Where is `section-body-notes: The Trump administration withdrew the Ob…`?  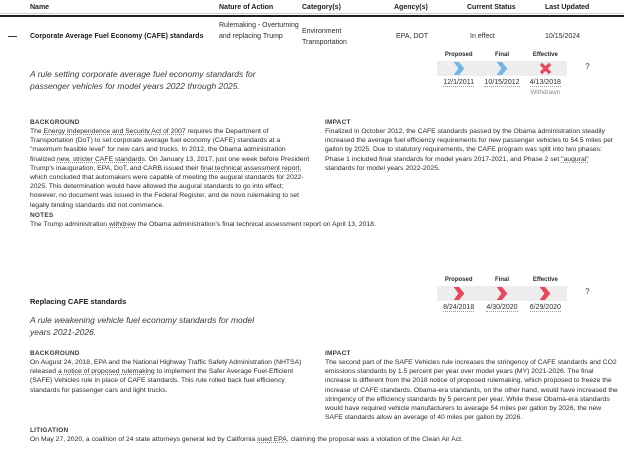
section-body-notes: The Trump administration withdrew the Ob… is located at coordinates (310, 224).